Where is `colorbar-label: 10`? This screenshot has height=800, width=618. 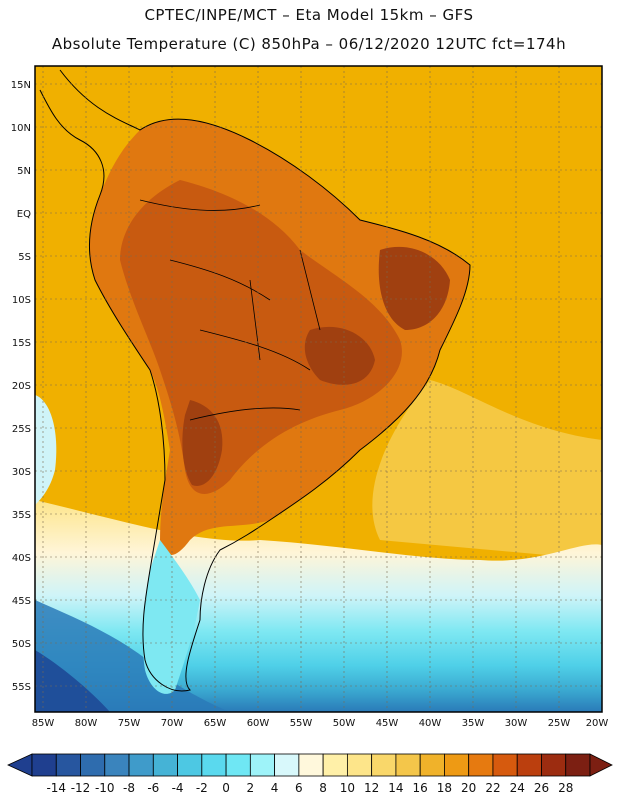
colorbar-label: 10 is located at coordinates (347, 788).